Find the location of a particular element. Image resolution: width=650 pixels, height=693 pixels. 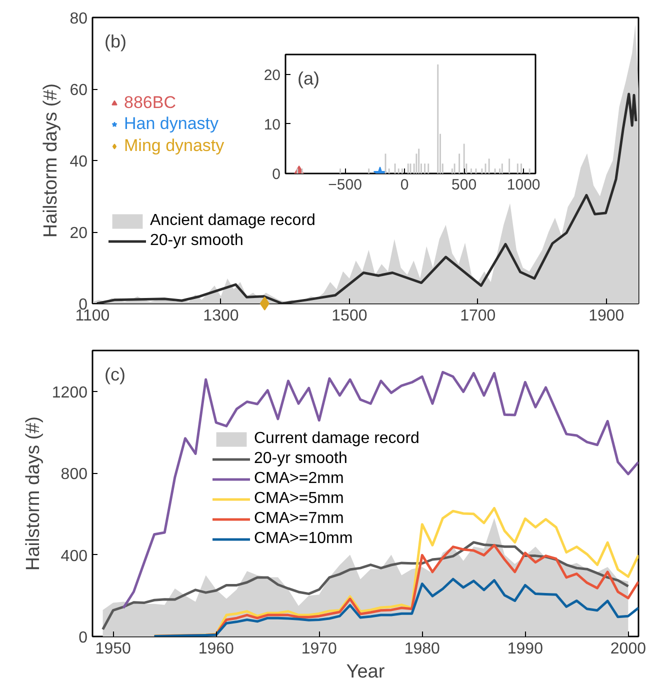

x-axis-title: Year is located at coordinates (366, 672).